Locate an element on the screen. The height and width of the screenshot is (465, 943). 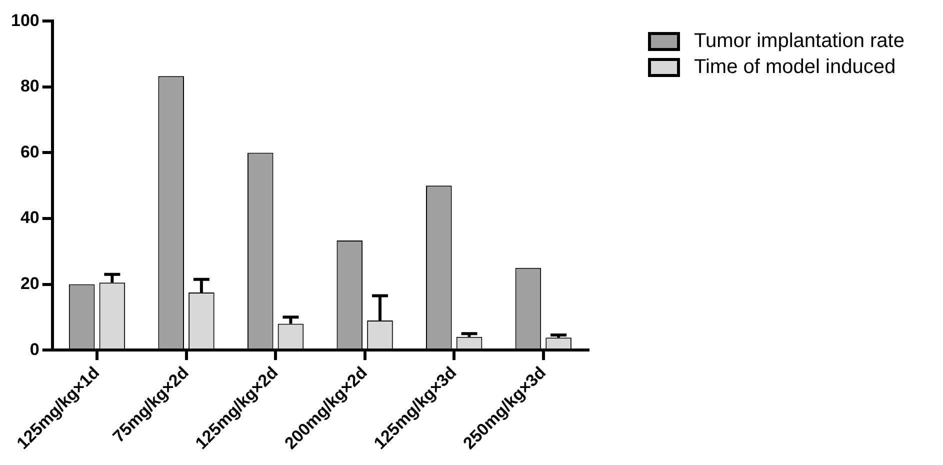
y-tick-label: 20 is located at coordinates (30, 283).